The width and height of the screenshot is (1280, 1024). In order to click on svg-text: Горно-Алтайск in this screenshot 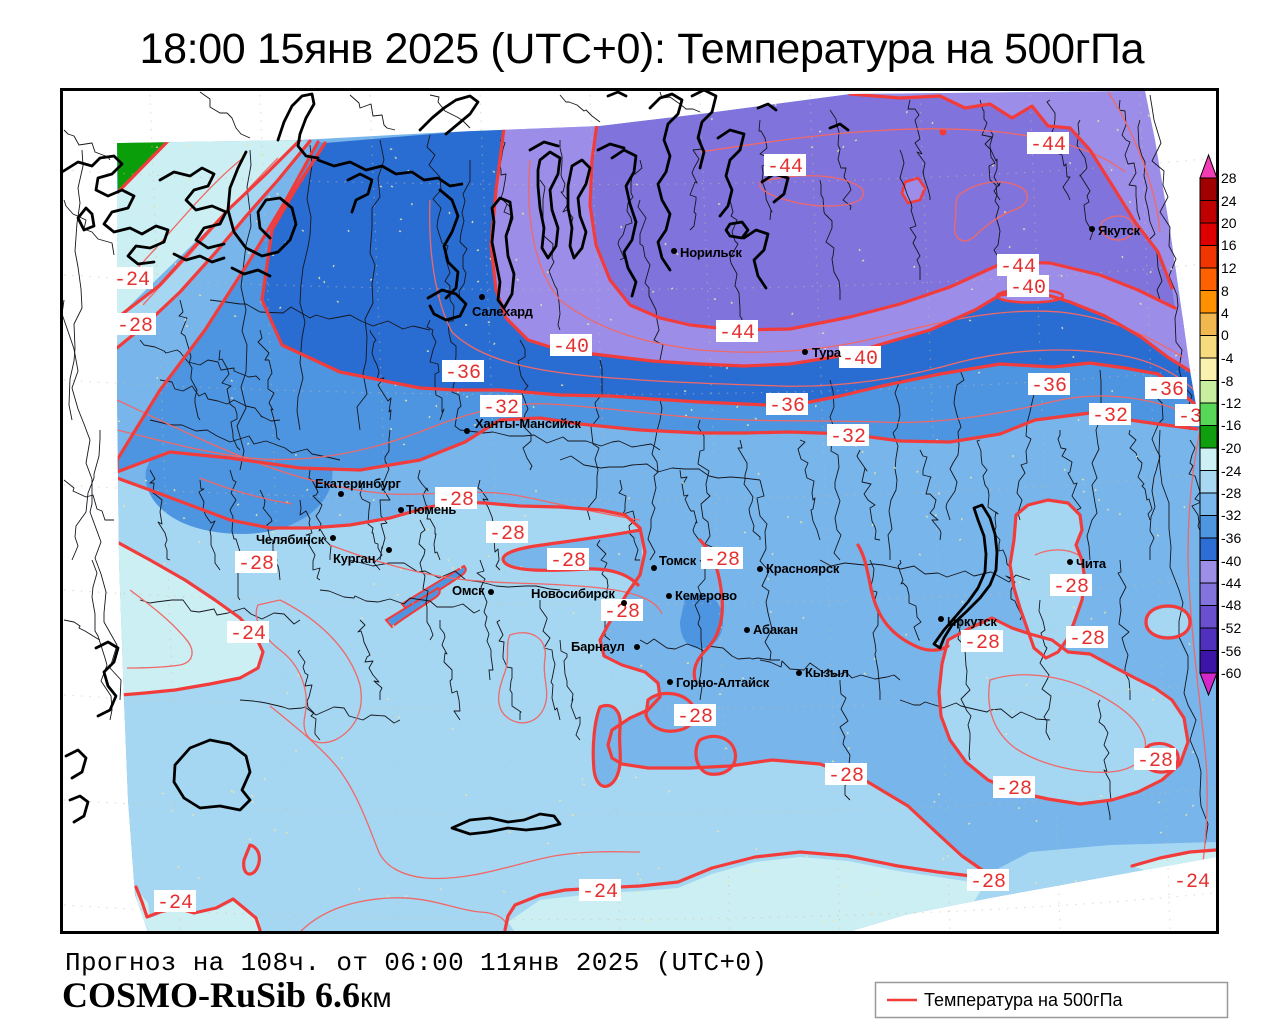, I will do `click(723, 682)`.